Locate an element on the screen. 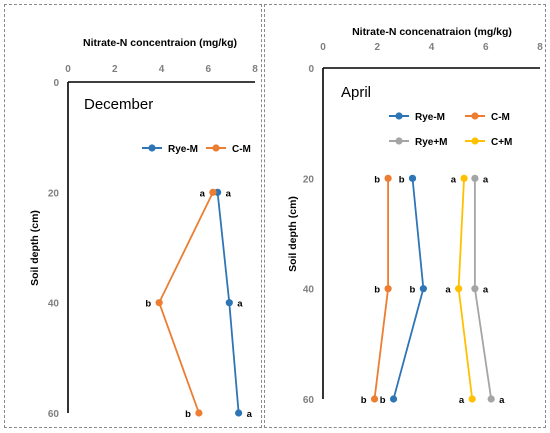 The image size is (550, 433). december-series-line-c-m is located at coordinates (186, 302).